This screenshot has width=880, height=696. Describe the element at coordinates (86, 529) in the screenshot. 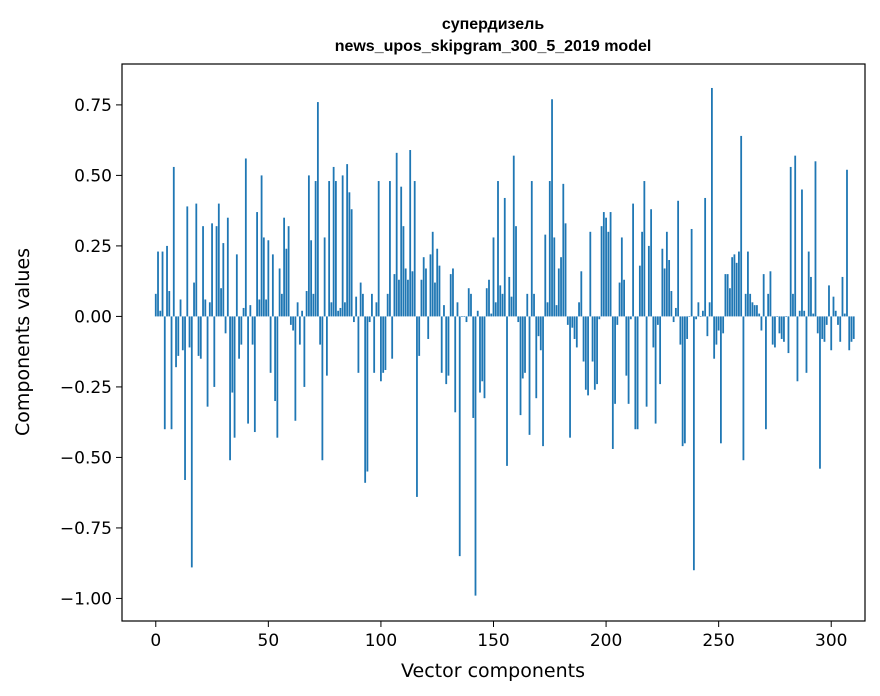

I see `y-tick-label: −0.75` at that location.